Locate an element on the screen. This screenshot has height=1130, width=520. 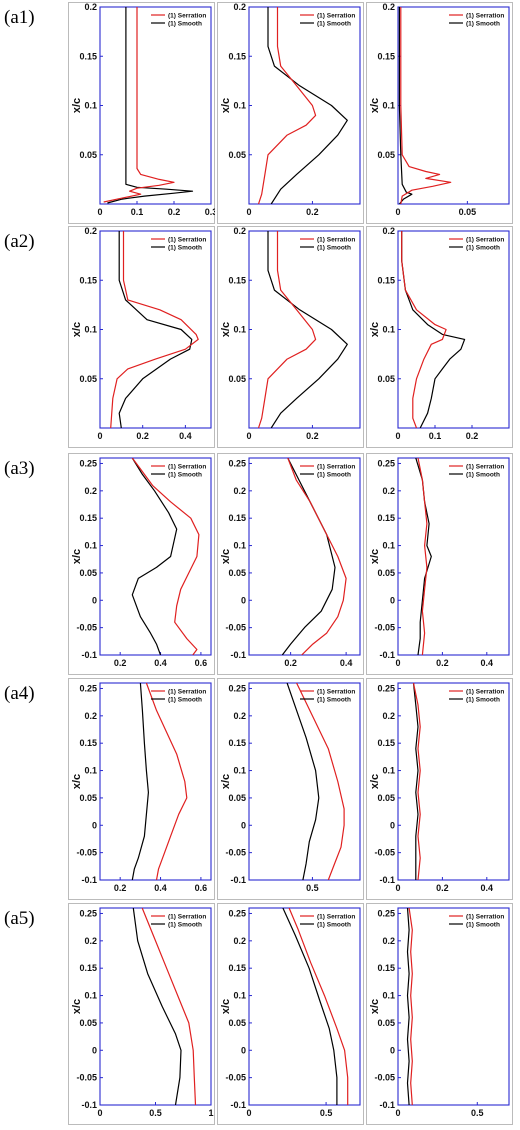
x-tick-label: 0.05 is located at coordinates (468, 212).